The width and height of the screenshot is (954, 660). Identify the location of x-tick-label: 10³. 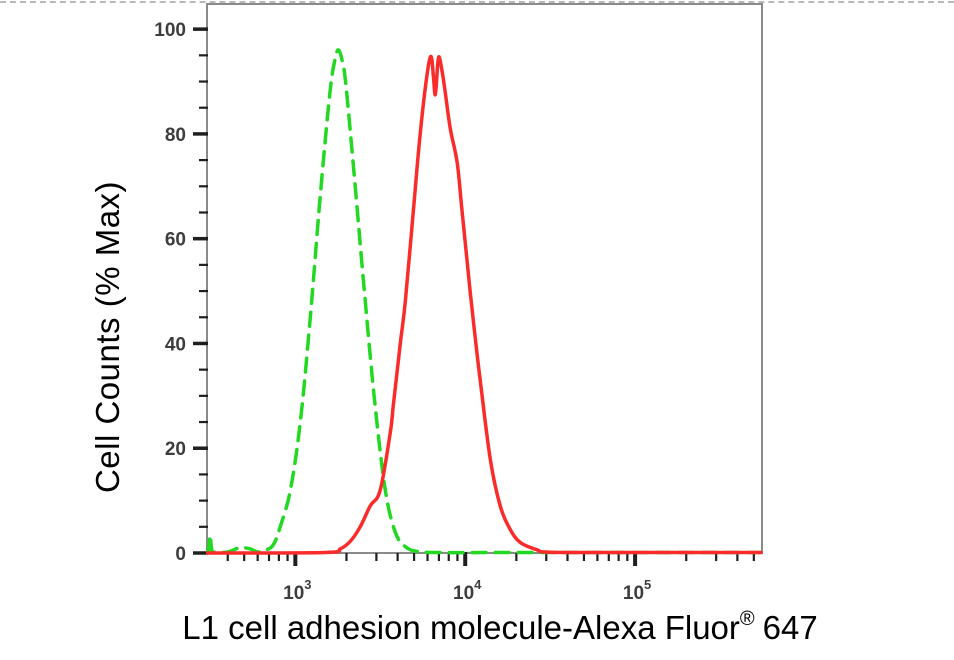
(297, 590).